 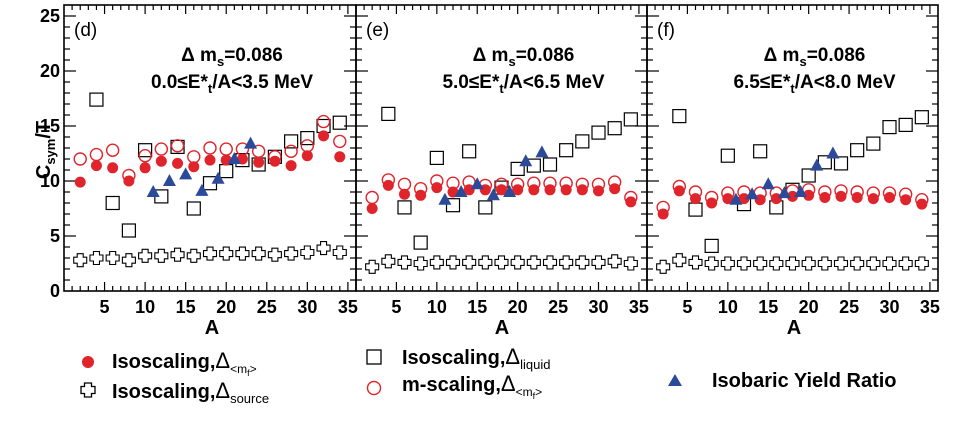 I want to click on x-tick-label: 25, so click(x=267, y=307).